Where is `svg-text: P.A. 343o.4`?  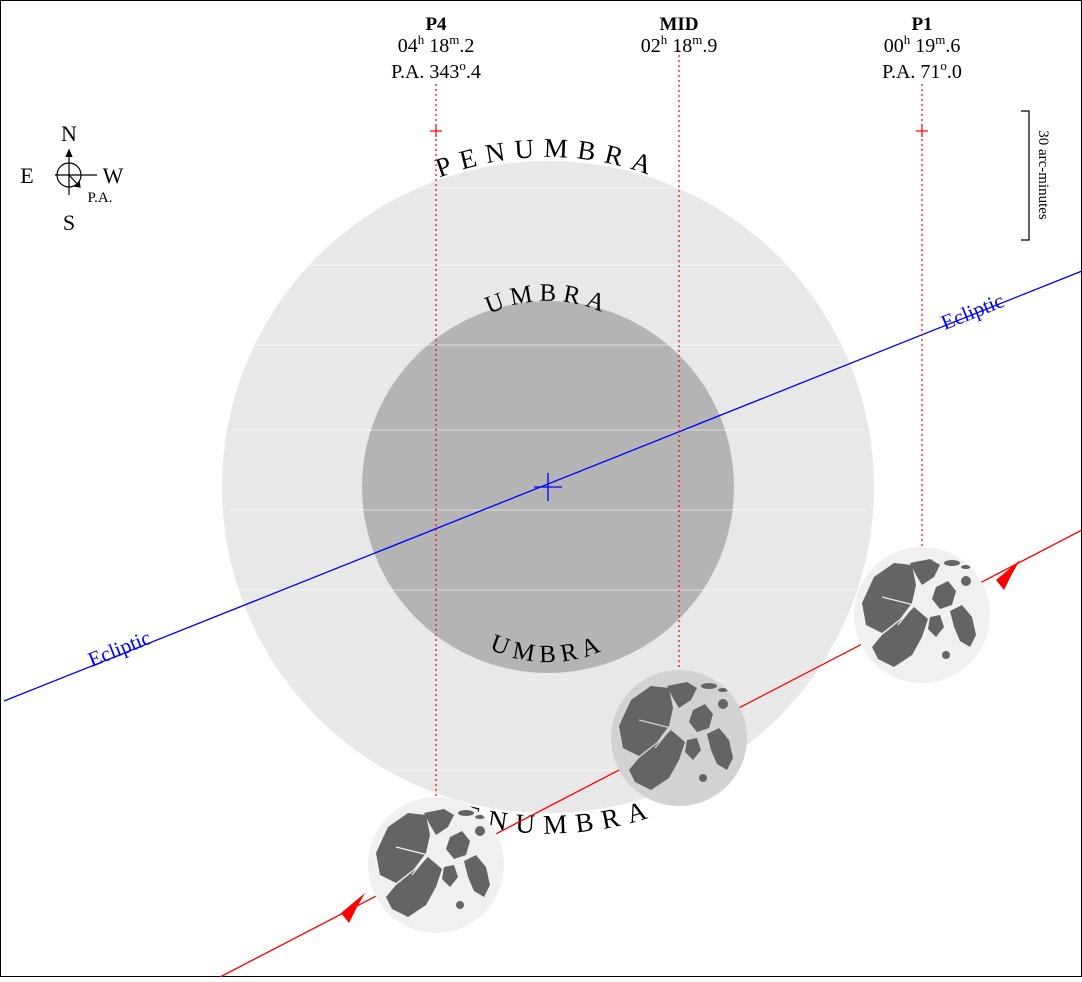 svg-text: P.A. 343o.4 is located at coordinates (436, 70).